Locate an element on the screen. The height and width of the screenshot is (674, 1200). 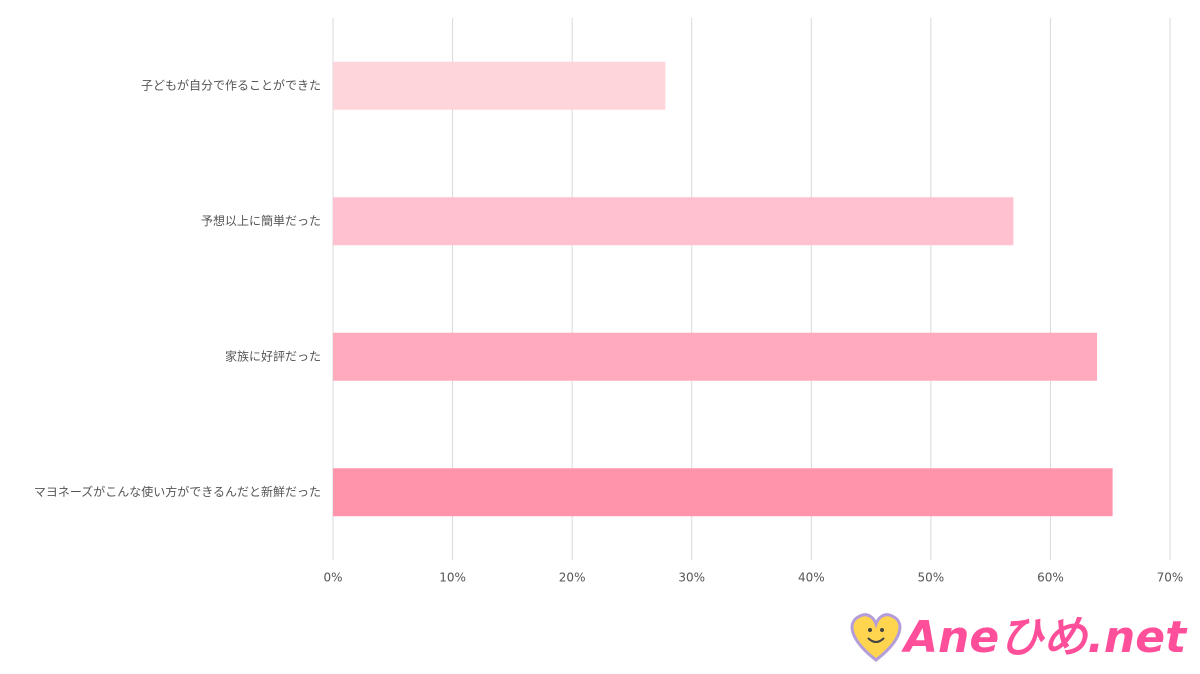
y-tick-label: 予想以上に簡単だった is located at coordinates (261, 220).